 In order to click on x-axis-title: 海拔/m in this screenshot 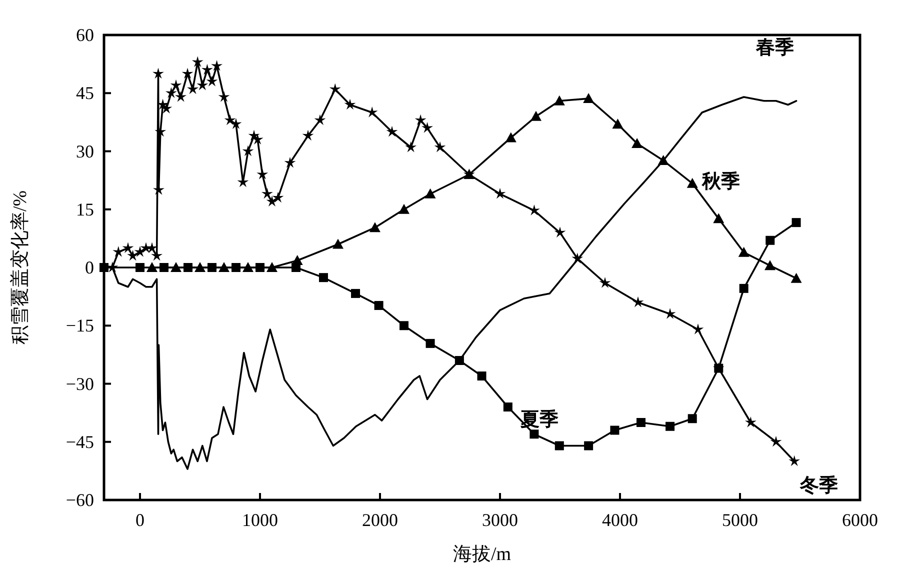, I will do `click(482, 554)`.